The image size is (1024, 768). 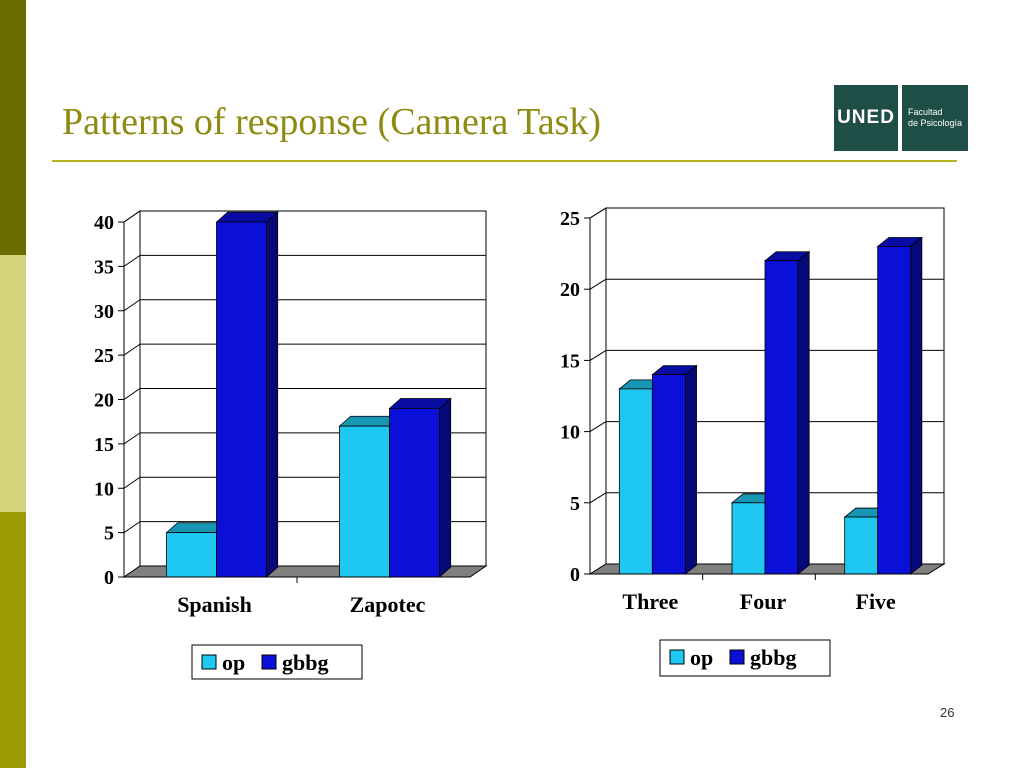 I want to click on sidebar-segment-bottom, so click(x=13, y=640).